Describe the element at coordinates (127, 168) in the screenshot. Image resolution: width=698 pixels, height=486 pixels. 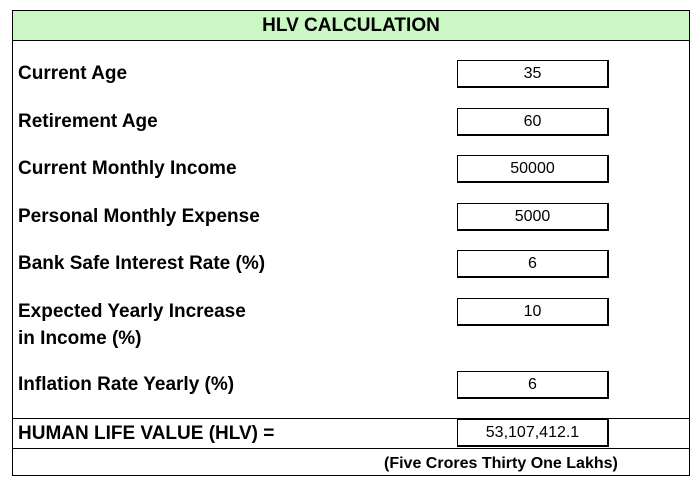
I see `current-monthly-income-label: Current Monthly Income` at that location.